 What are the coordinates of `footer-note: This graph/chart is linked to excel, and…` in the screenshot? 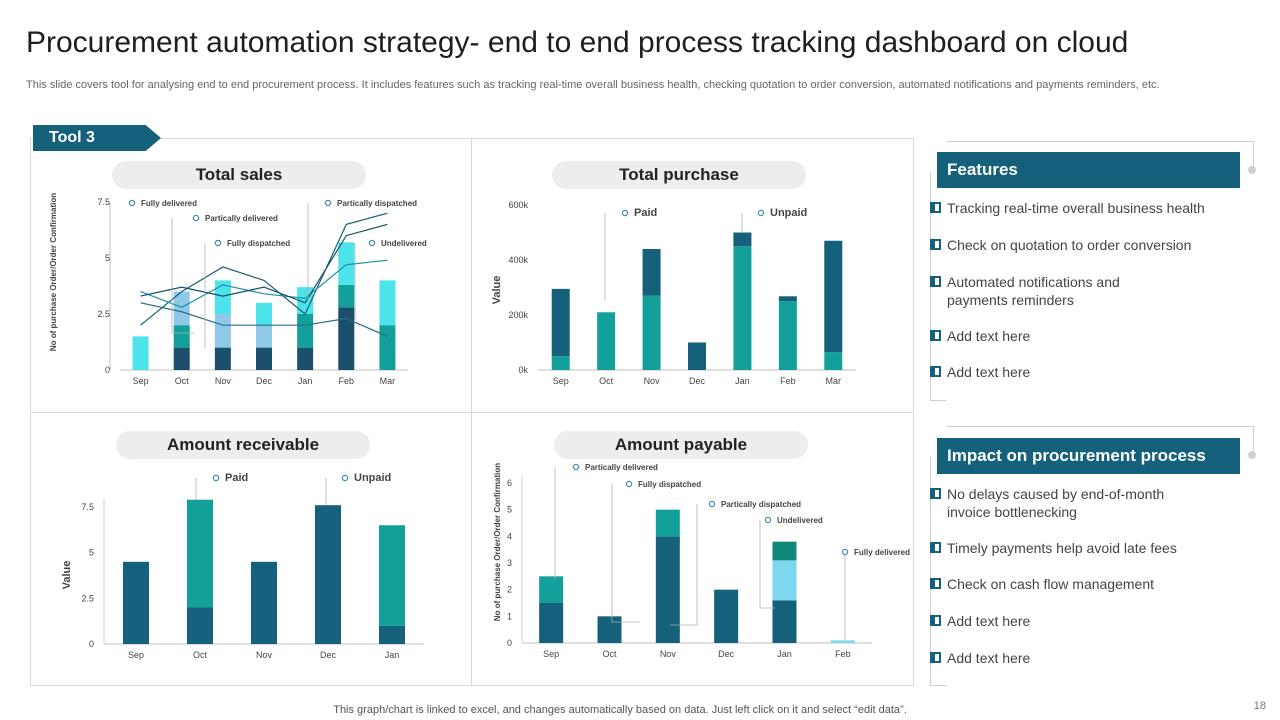 It's located at (640, 710).